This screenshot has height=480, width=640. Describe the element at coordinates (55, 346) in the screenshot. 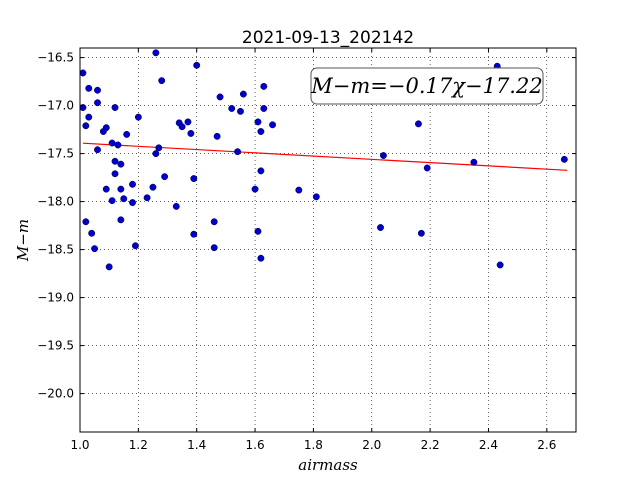

I see `y-tick-label: −19.5` at that location.